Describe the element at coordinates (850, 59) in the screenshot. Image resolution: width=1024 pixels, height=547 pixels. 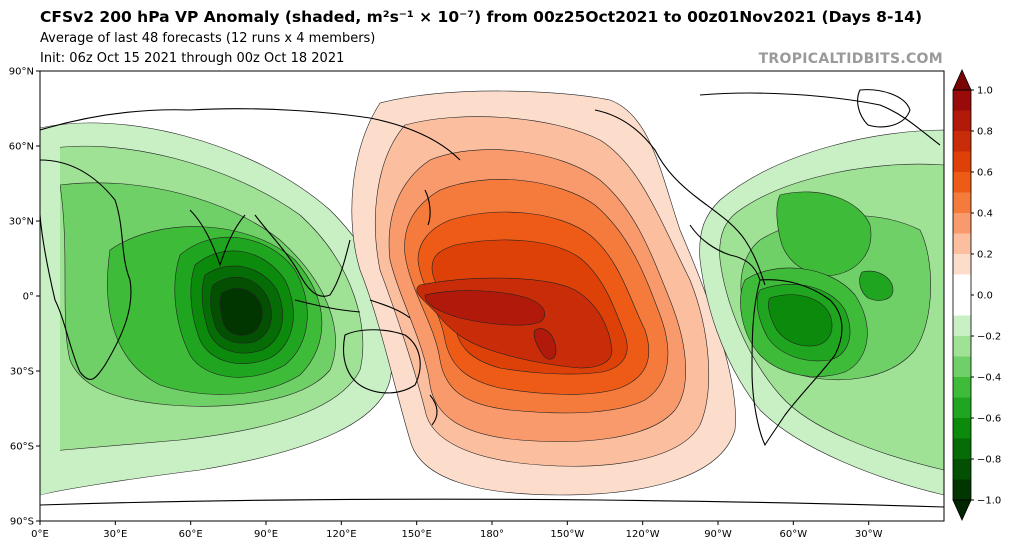
I see `brand-watermark: TROPICALTIDBITS.COM` at that location.